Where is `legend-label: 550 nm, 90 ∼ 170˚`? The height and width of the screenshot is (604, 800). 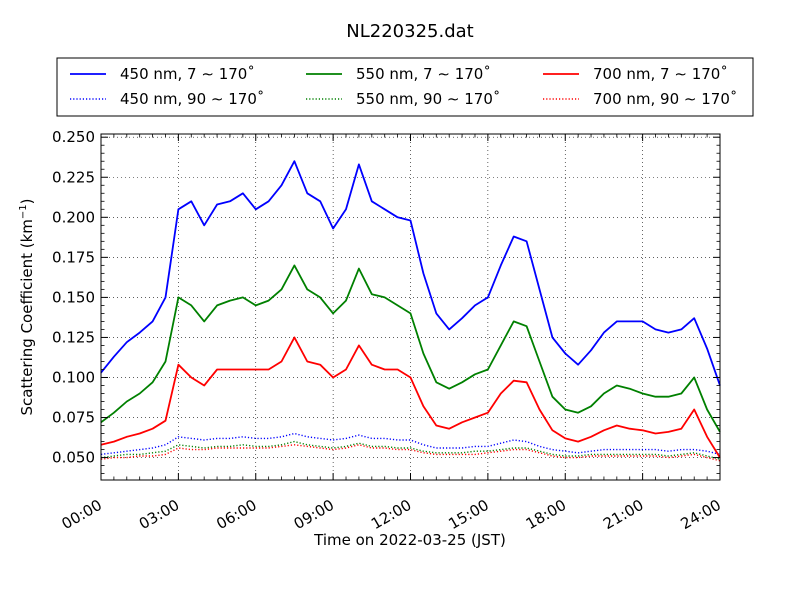
legend-label: 550 nm, 90 ∼ 170˚ is located at coordinates (428, 99).